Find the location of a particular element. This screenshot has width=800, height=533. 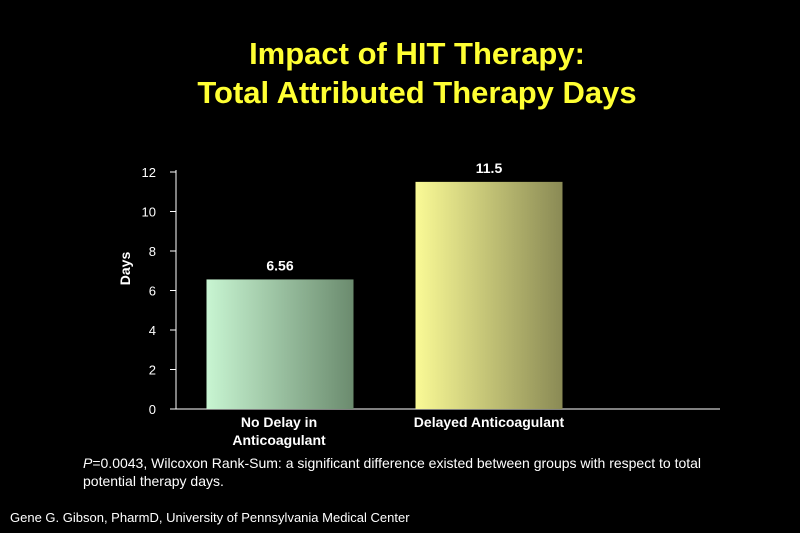

bar-value-label: 6.56 is located at coordinates (279, 265).